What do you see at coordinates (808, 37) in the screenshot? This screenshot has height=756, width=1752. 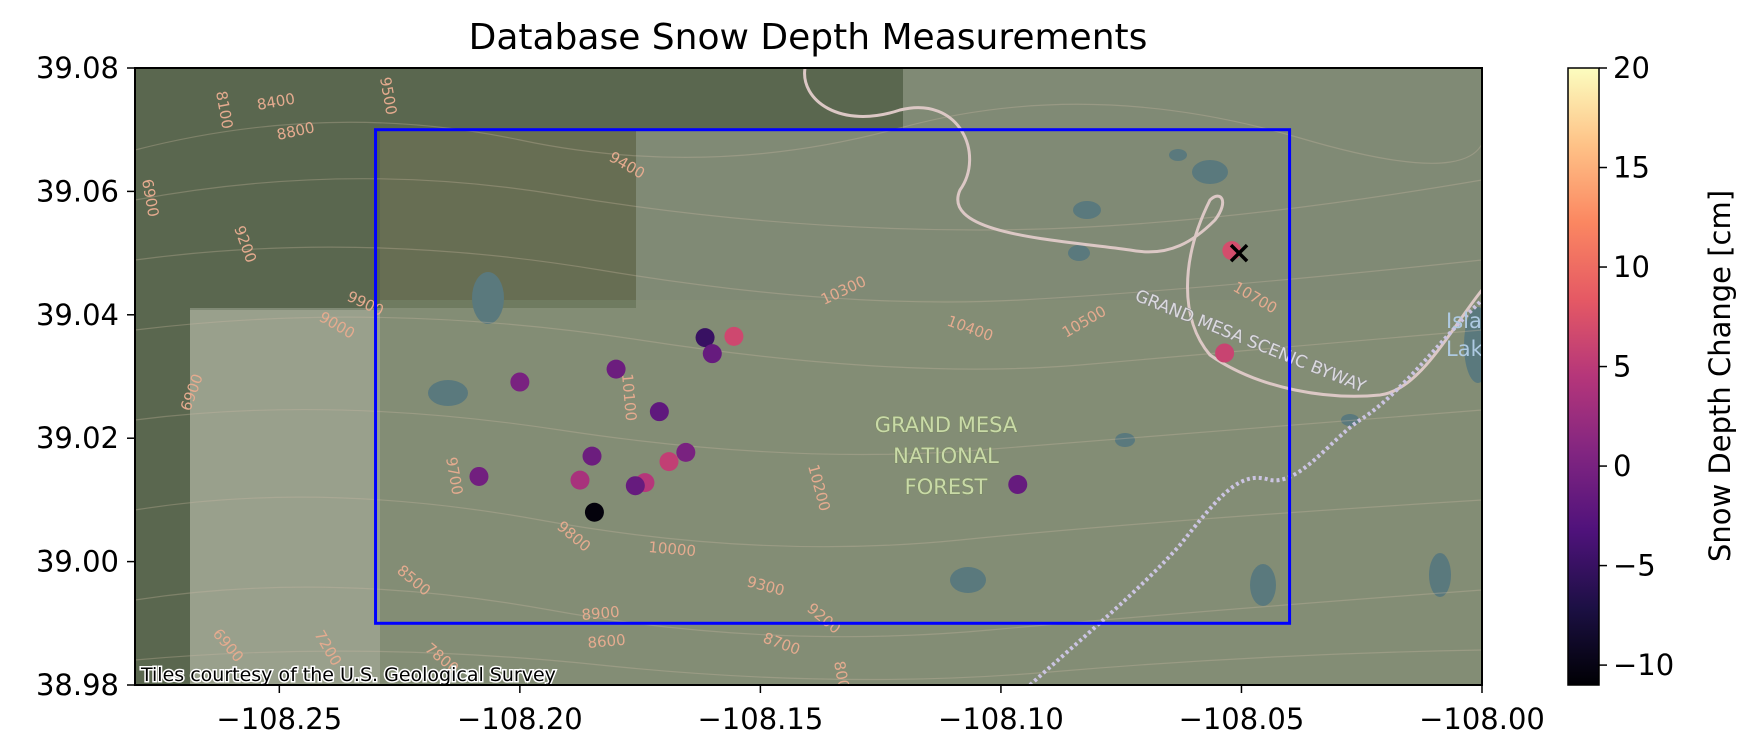 I see `chart-title: Database Snow Depth Measurements` at bounding box center [808, 37].